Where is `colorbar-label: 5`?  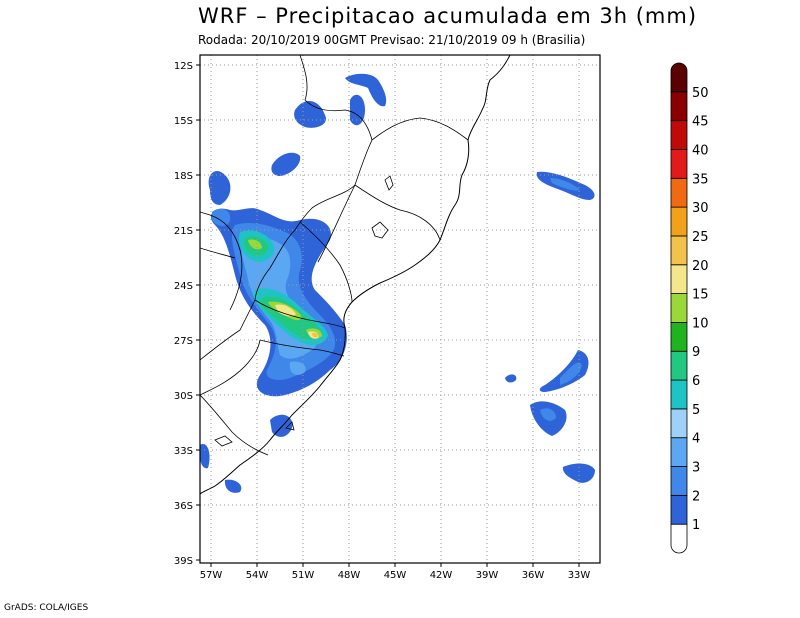
colorbar-label: 5 is located at coordinates (696, 410).